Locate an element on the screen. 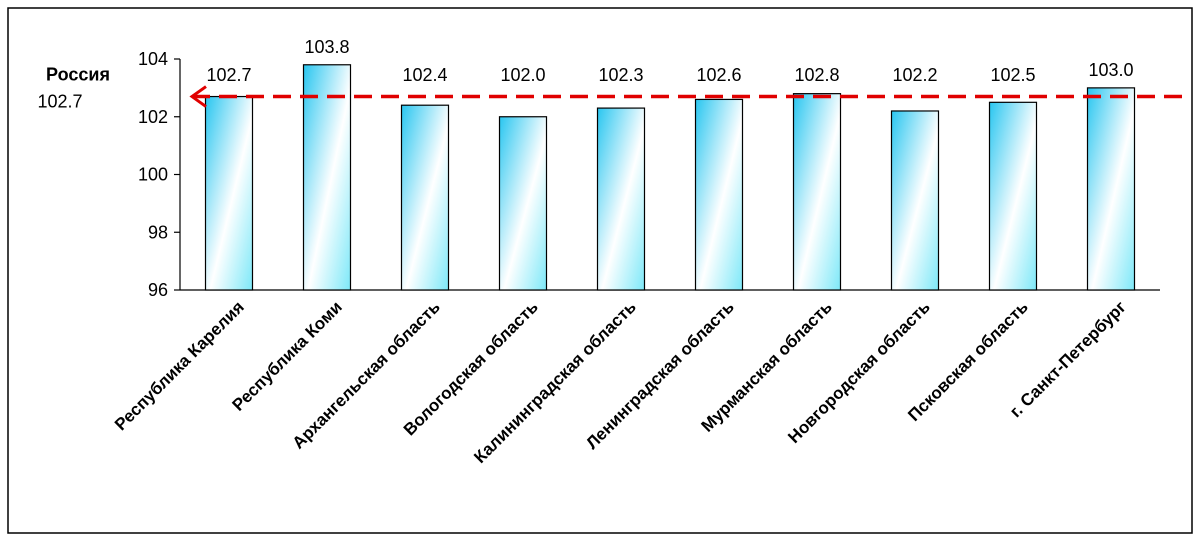 This screenshot has height=536, width=1200. y-tick-label: 96 is located at coordinates (158, 290).